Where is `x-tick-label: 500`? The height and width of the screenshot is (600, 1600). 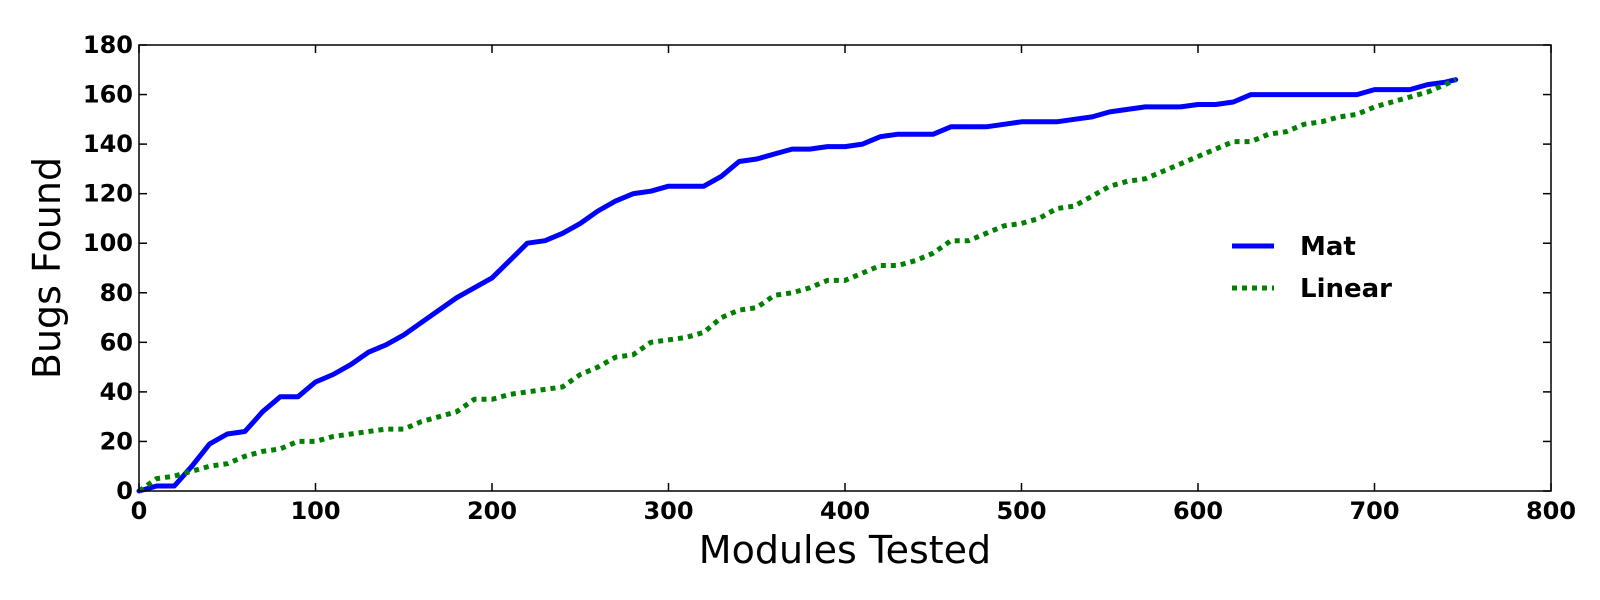
x-tick-label: 500 is located at coordinates (1021, 511).